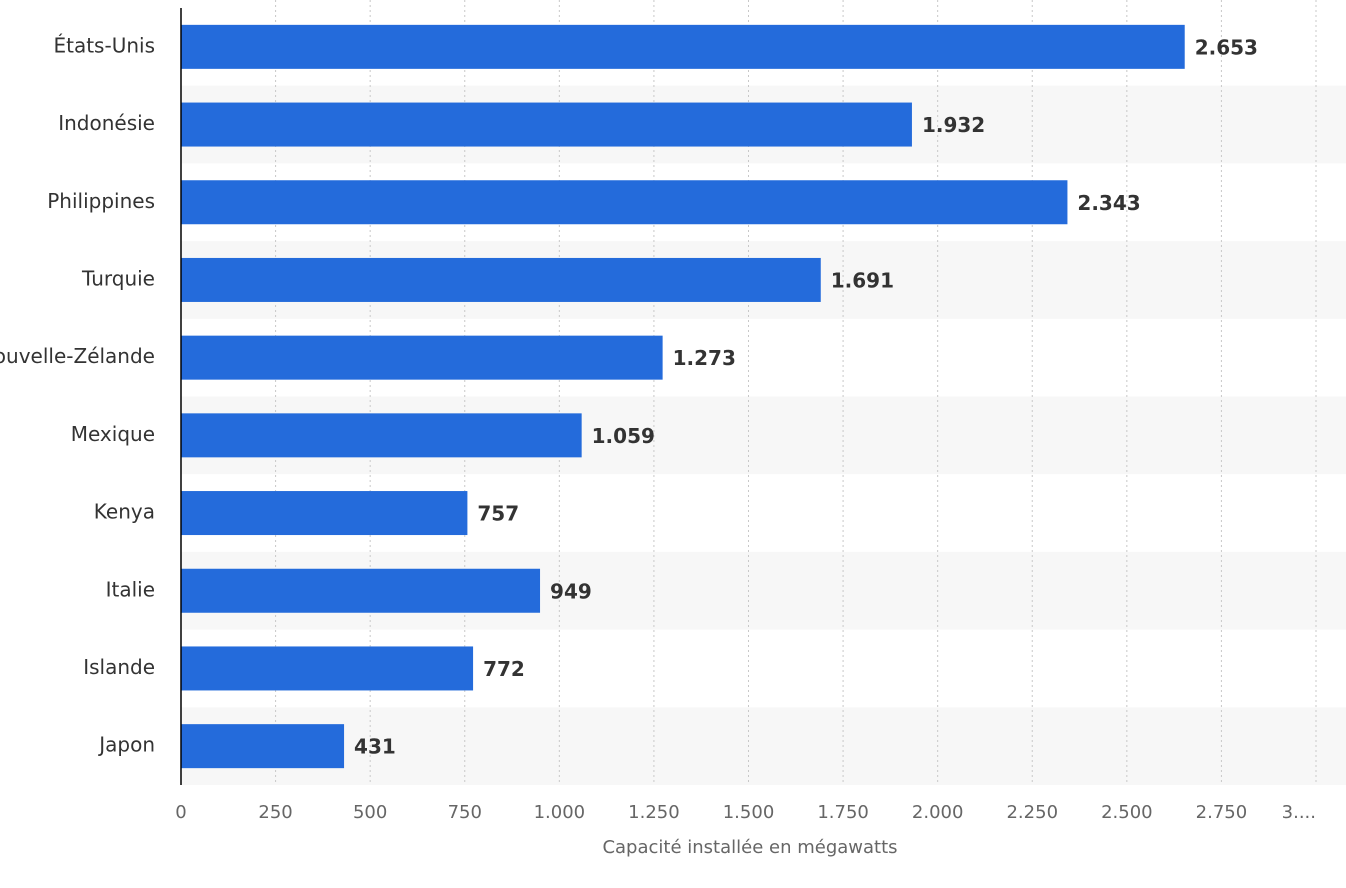  What do you see at coordinates (124, 512) in the screenshot?
I see `y-tick-label: Kenya` at bounding box center [124, 512].